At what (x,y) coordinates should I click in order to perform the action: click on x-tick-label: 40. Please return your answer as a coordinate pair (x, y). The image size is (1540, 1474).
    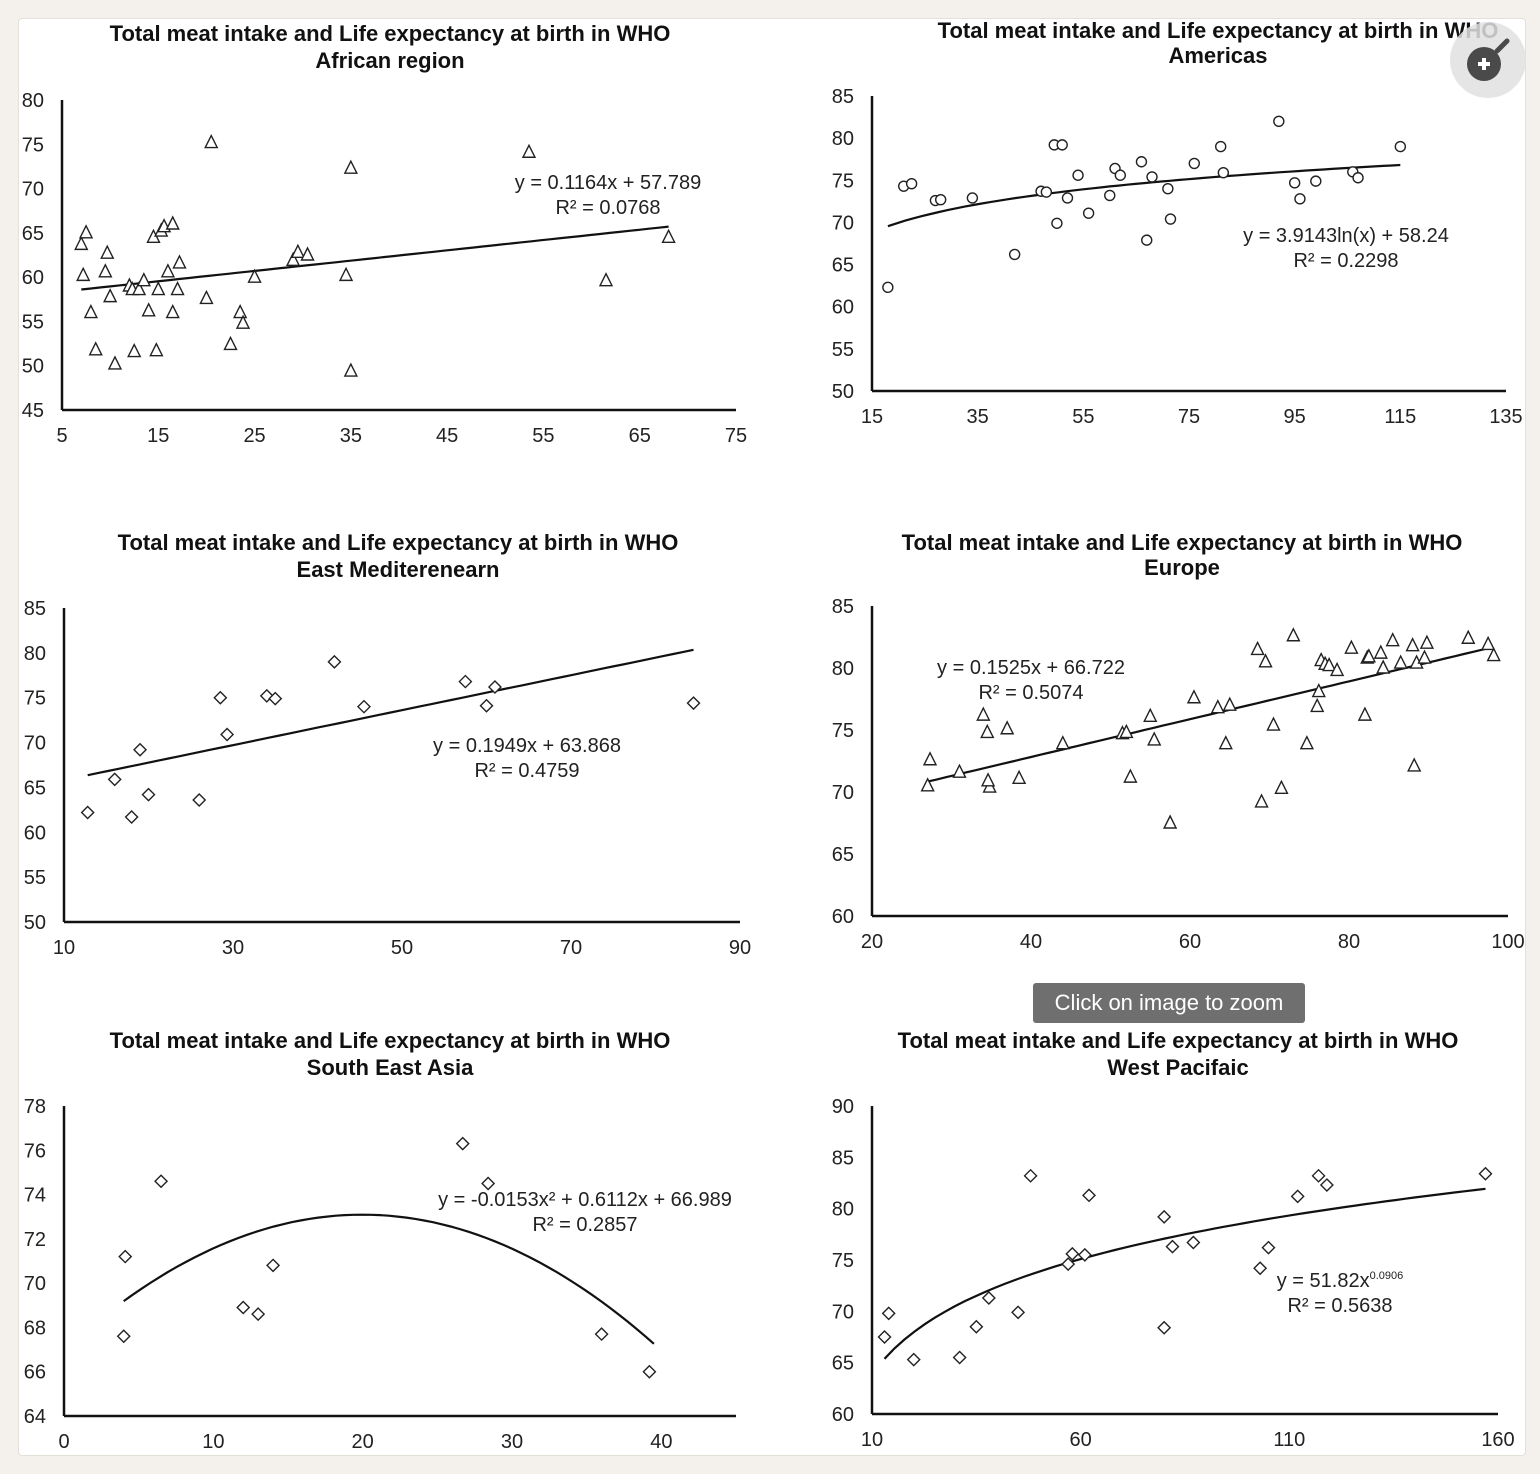
    Looking at the image, I should click on (661, 1442).